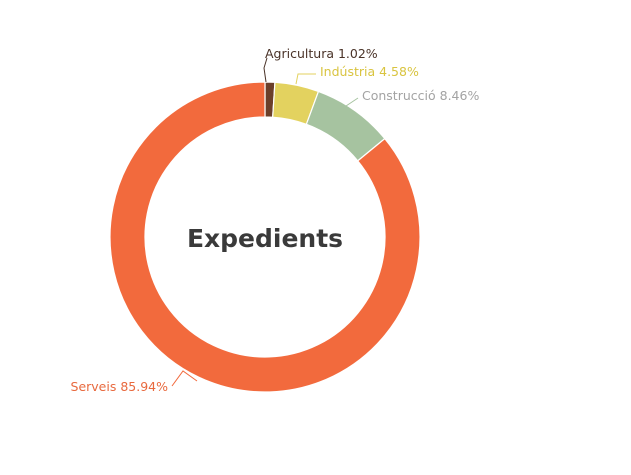  I want to click on slice-label-construccio: Construcció 8.46%, so click(420, 95).